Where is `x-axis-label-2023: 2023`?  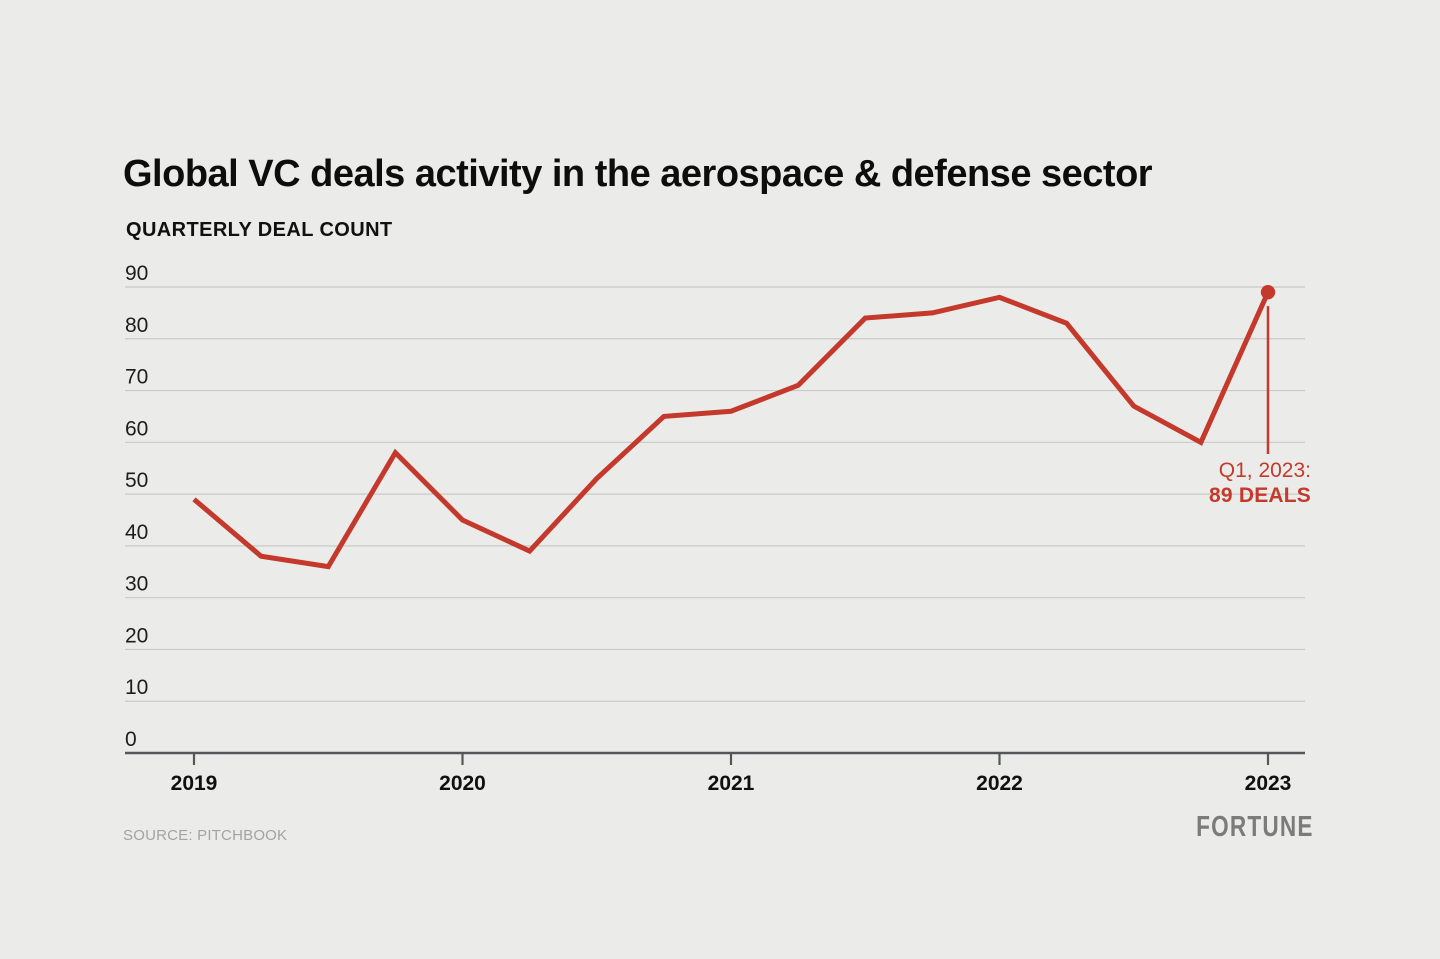 x-axis-label-2023: 2023 is located at coordinates (1268, 783).